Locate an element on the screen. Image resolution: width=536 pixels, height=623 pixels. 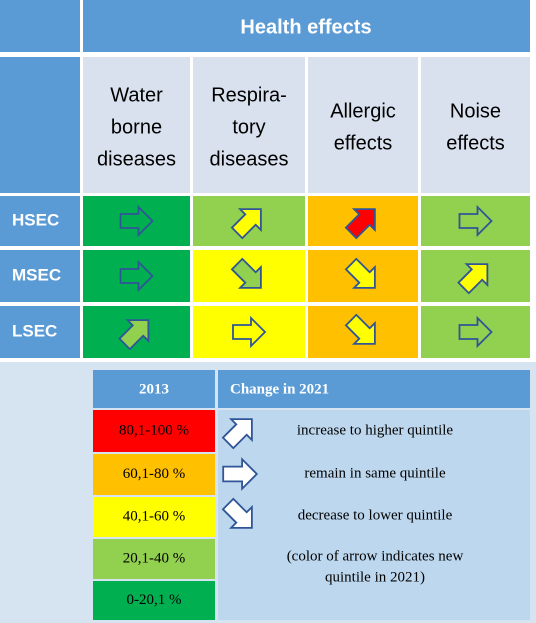
column-header: tory is located at coordinates (248, 127).